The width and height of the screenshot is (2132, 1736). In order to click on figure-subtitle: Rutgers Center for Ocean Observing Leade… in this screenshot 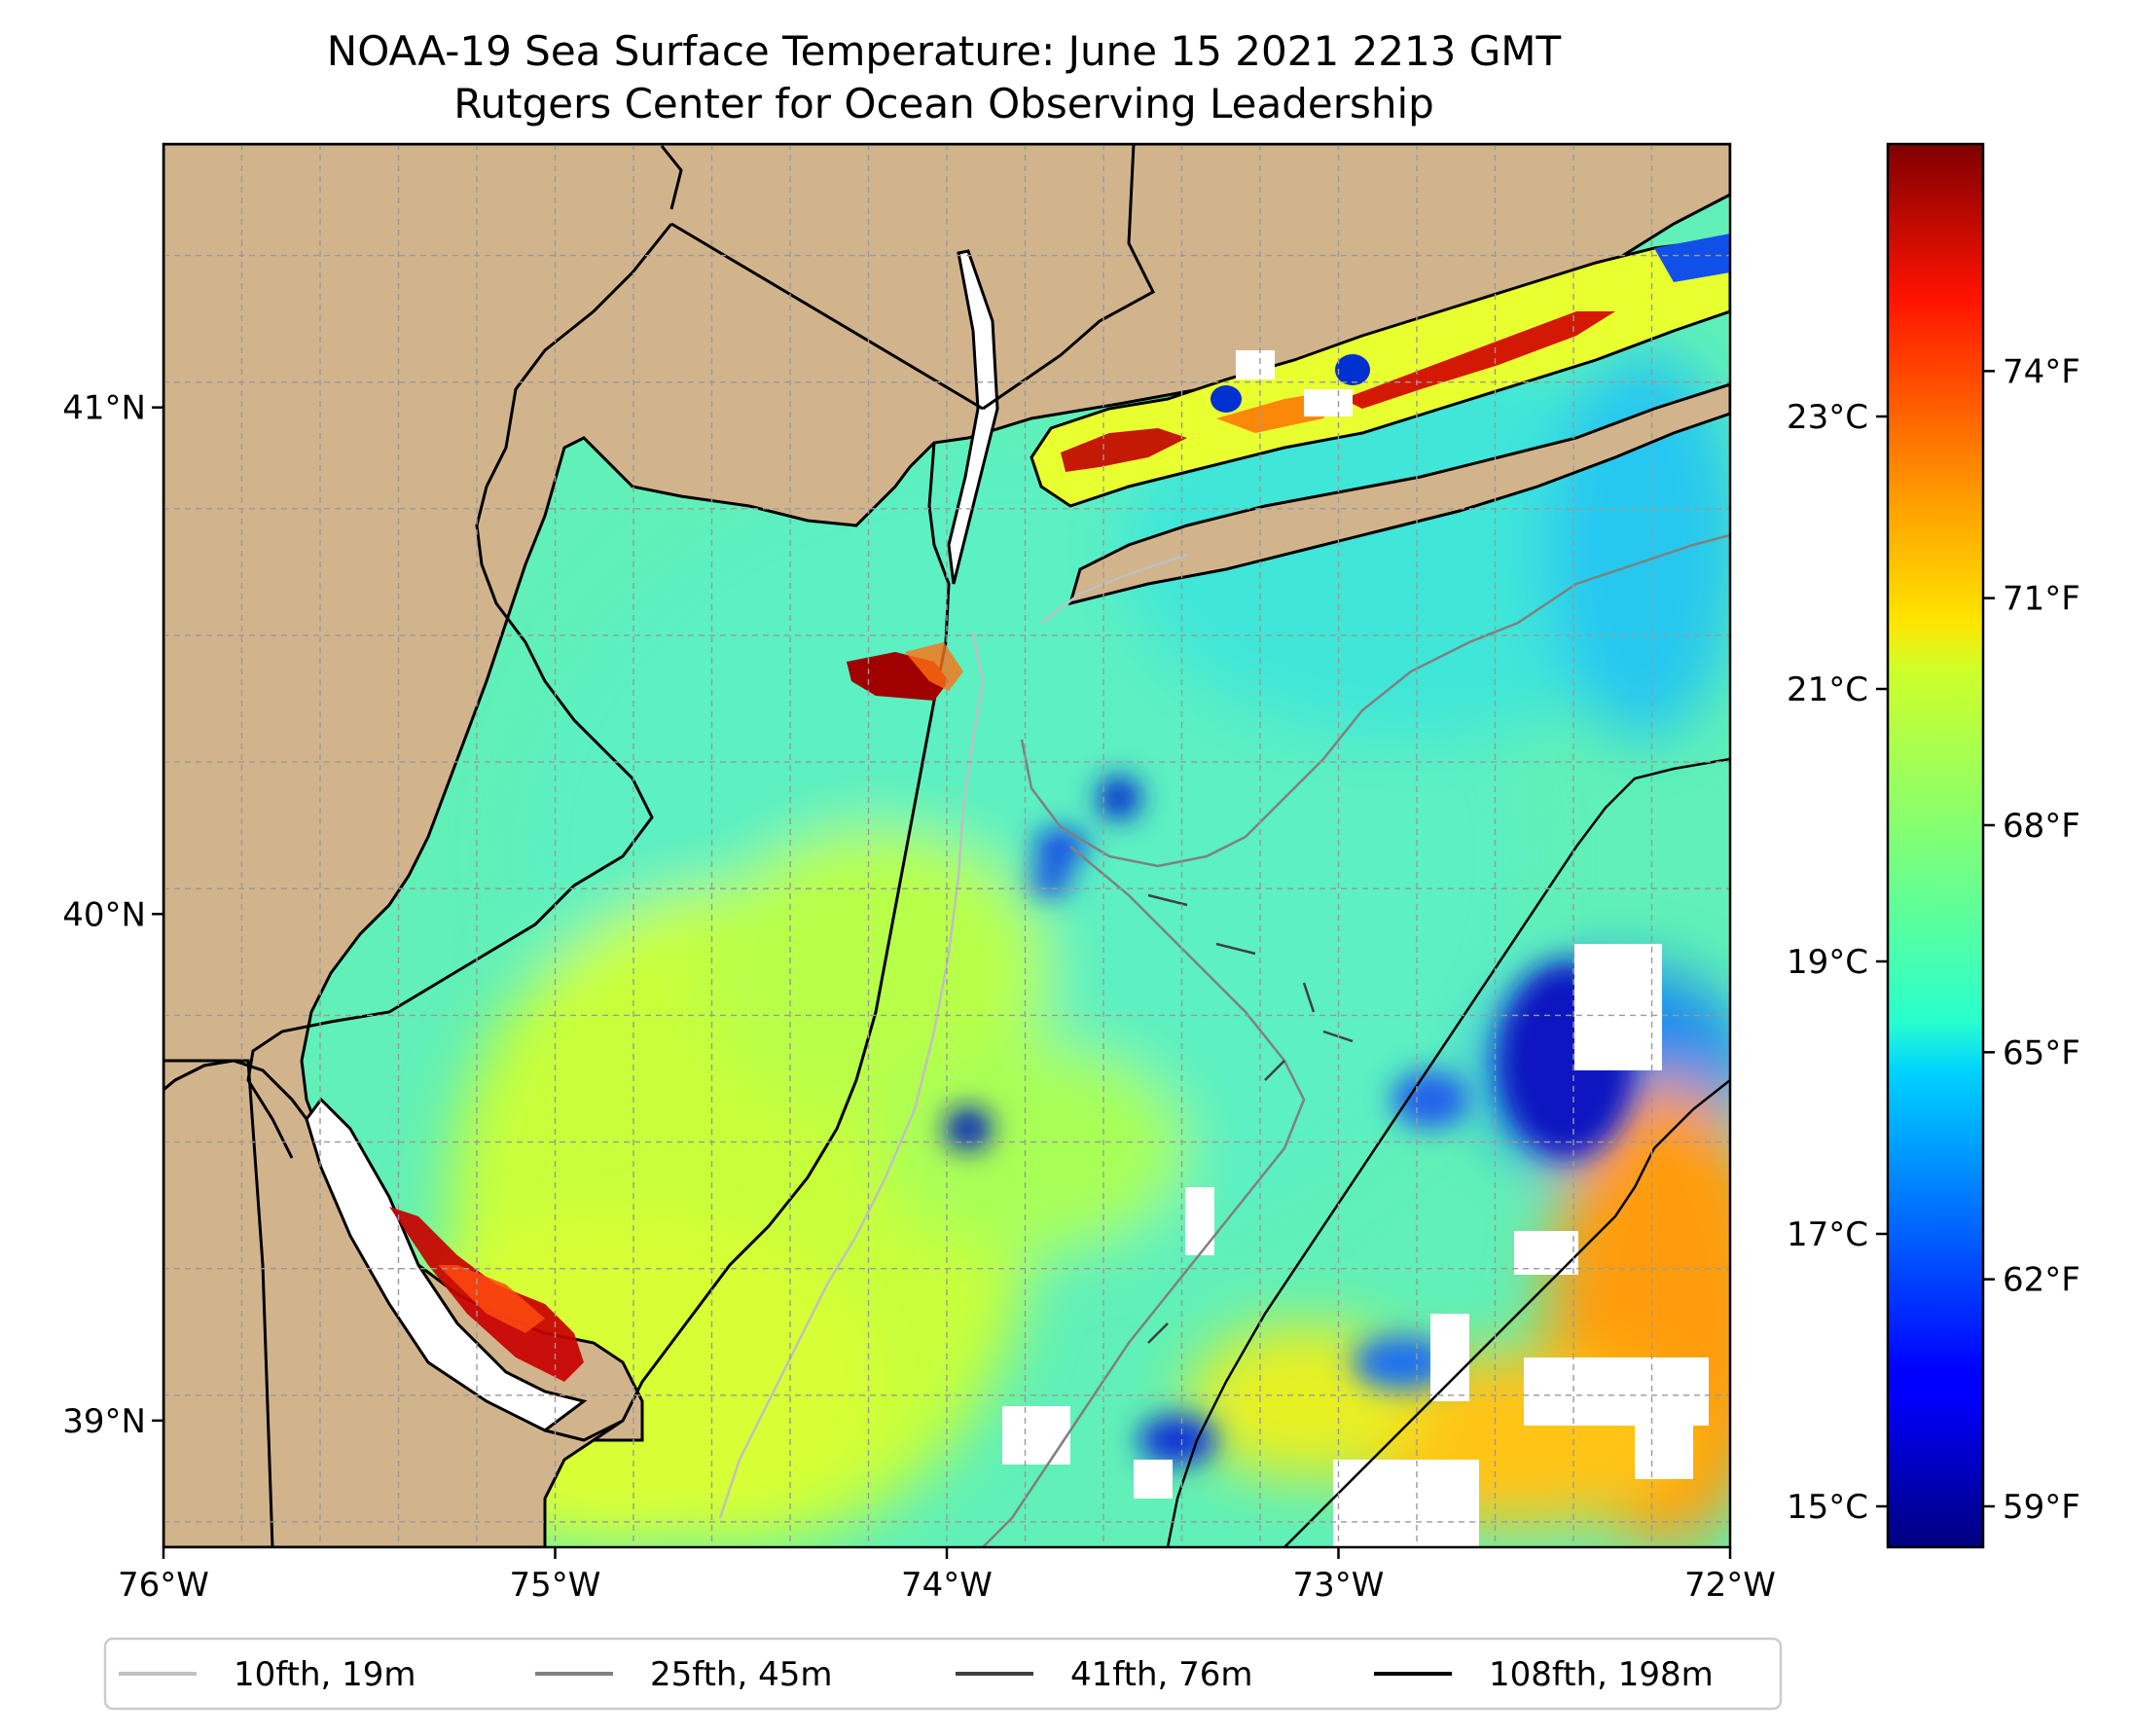, I will do `click(943, 104)`.